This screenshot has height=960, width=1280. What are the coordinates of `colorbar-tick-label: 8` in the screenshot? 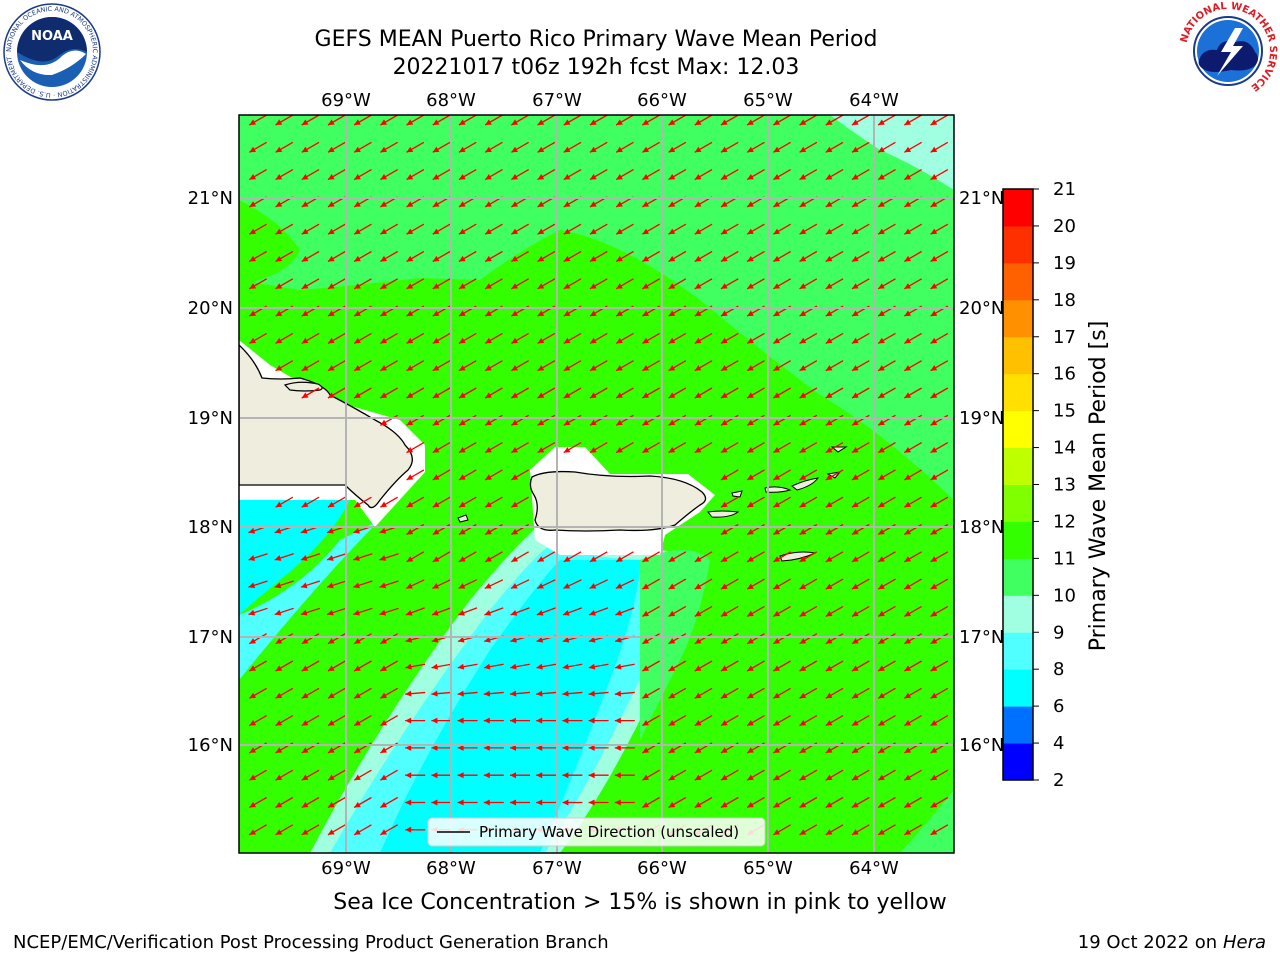 It's located at (1058, 669).